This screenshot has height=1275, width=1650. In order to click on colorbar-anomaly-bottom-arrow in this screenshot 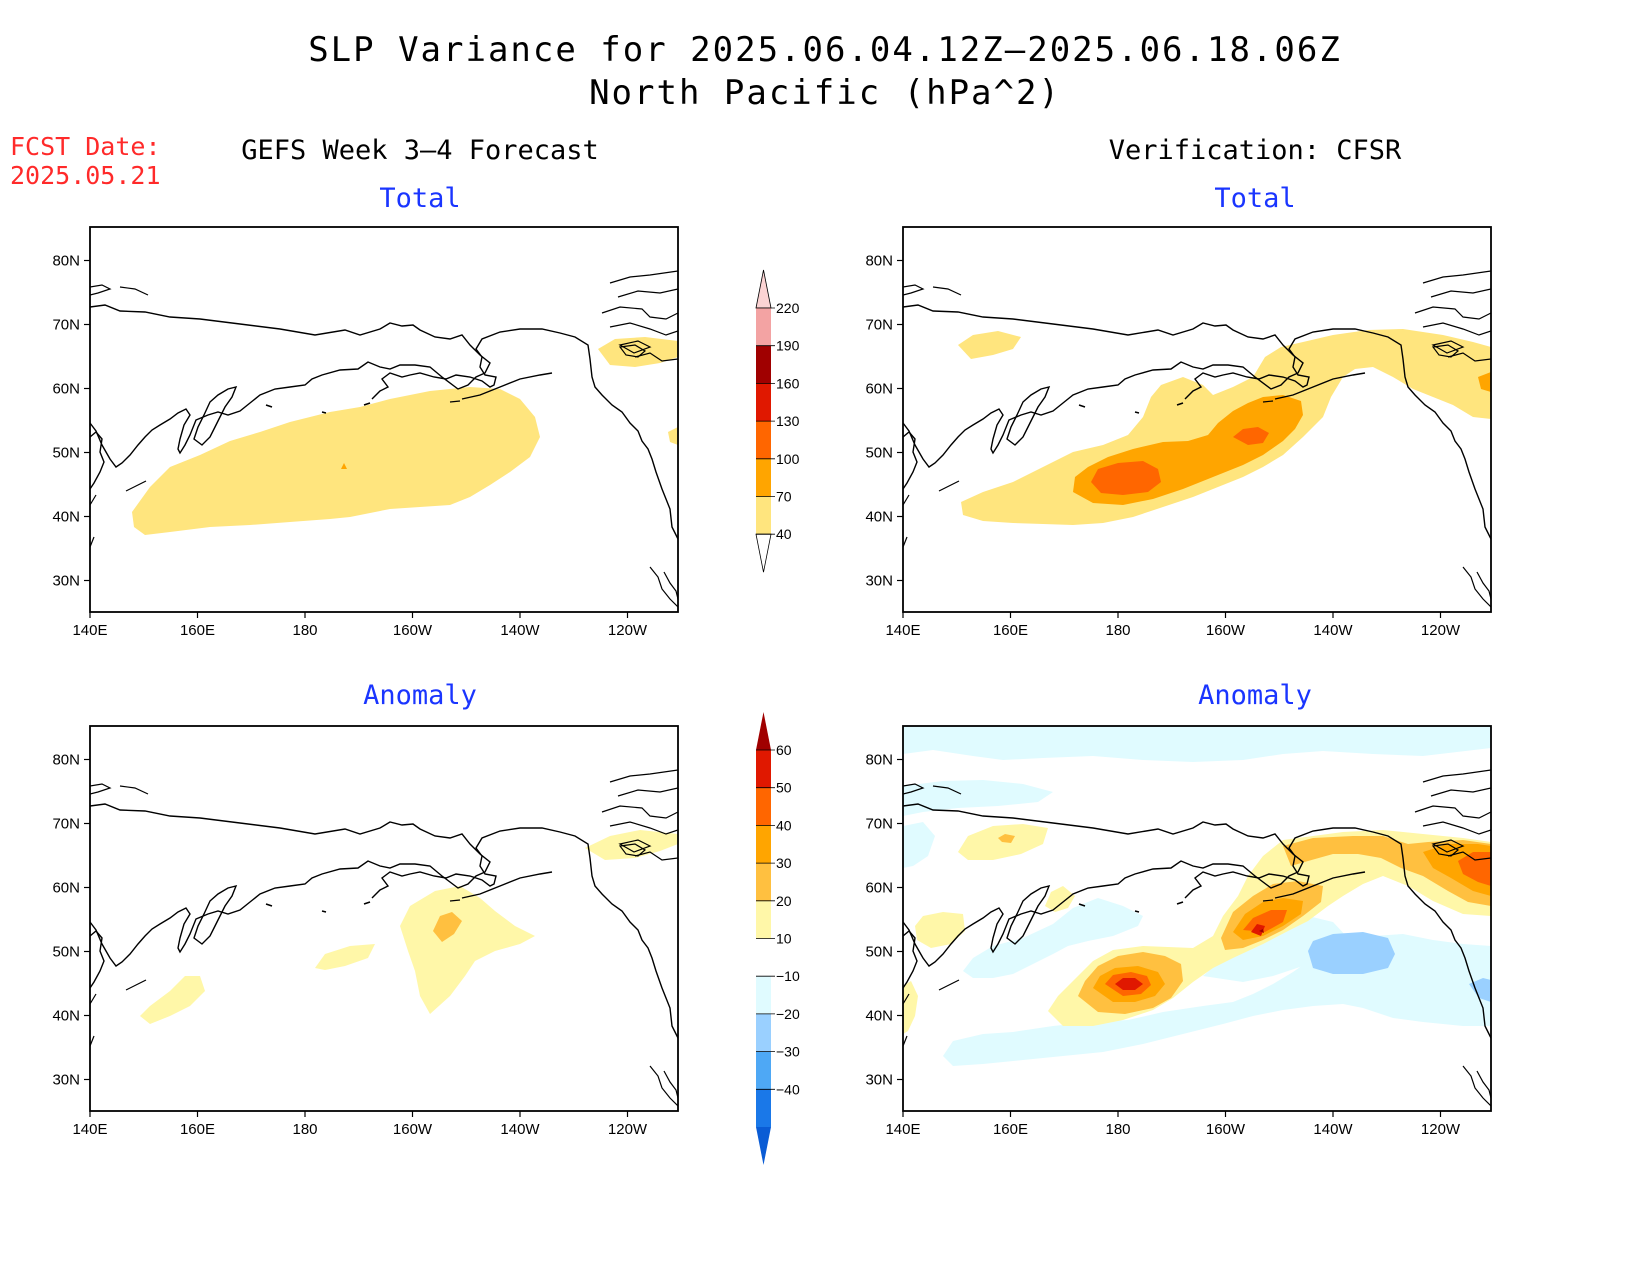, I will do `click(763, 1146)`.